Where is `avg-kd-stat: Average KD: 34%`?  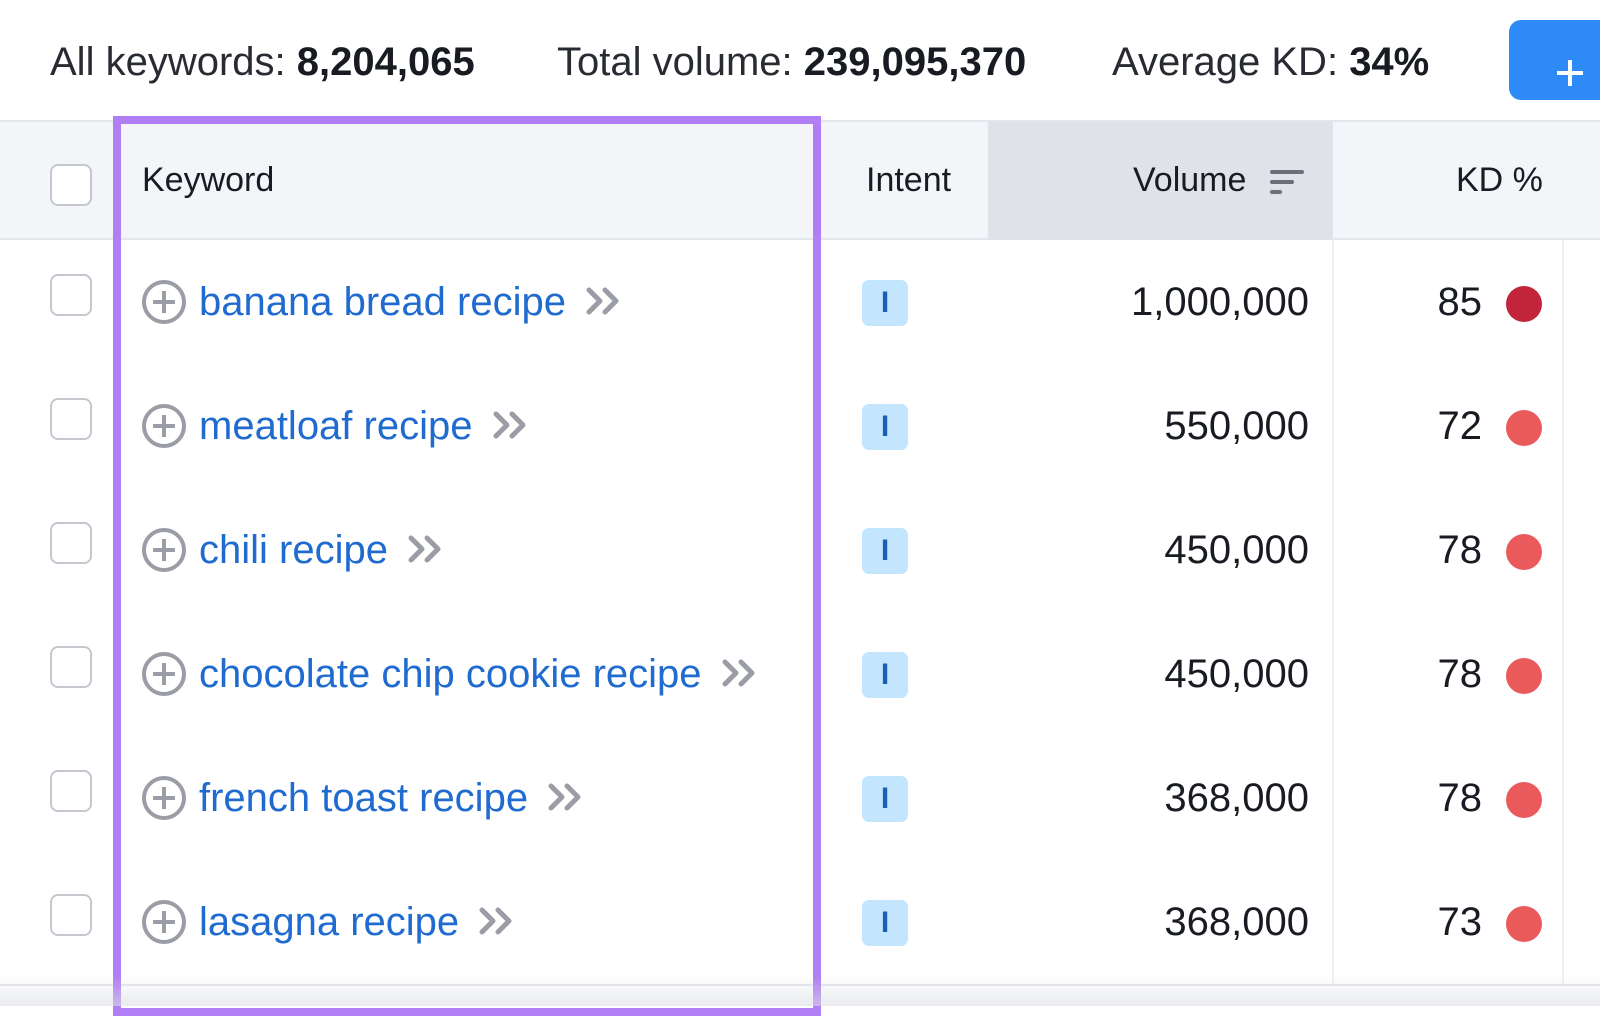 avg-kd-stat: Average KD: 34% is located at coordinates (1270, 62).